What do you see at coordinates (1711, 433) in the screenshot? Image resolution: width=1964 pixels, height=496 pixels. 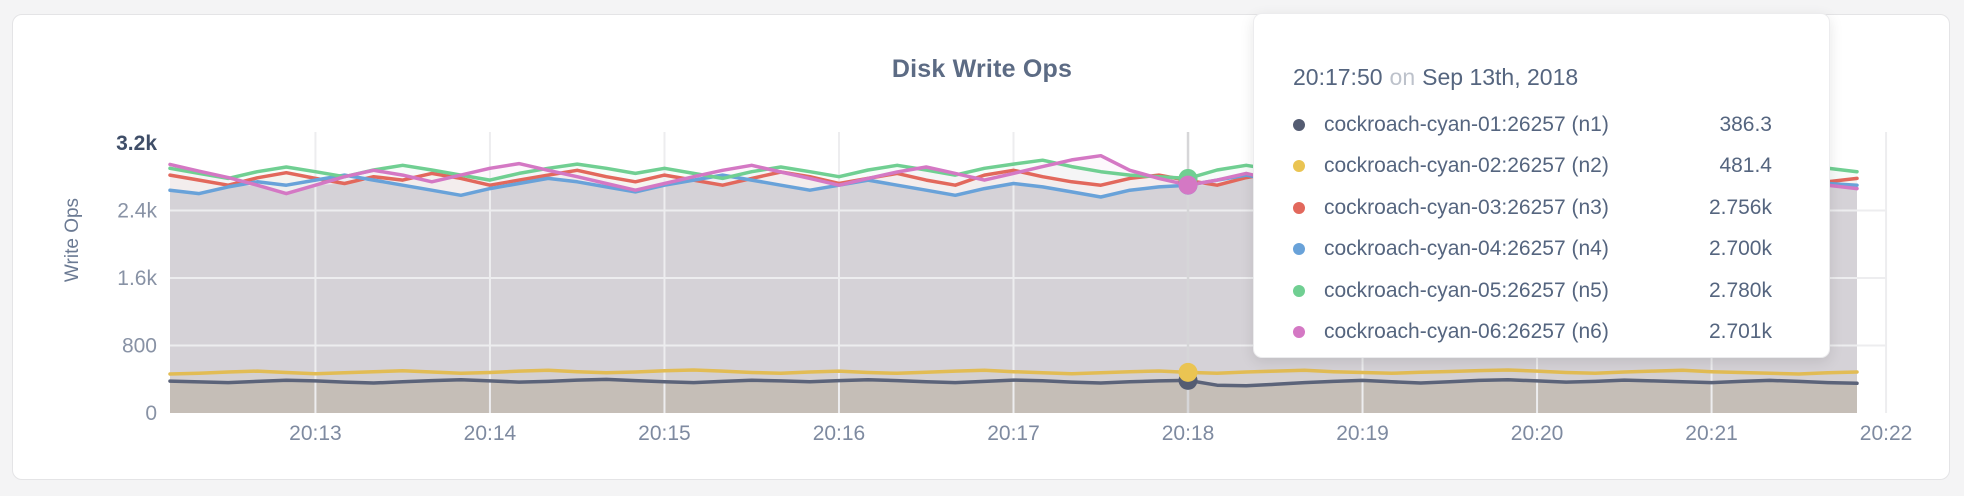 I see `x-tick-label: 20:21` at bounding box center [1711, 433].